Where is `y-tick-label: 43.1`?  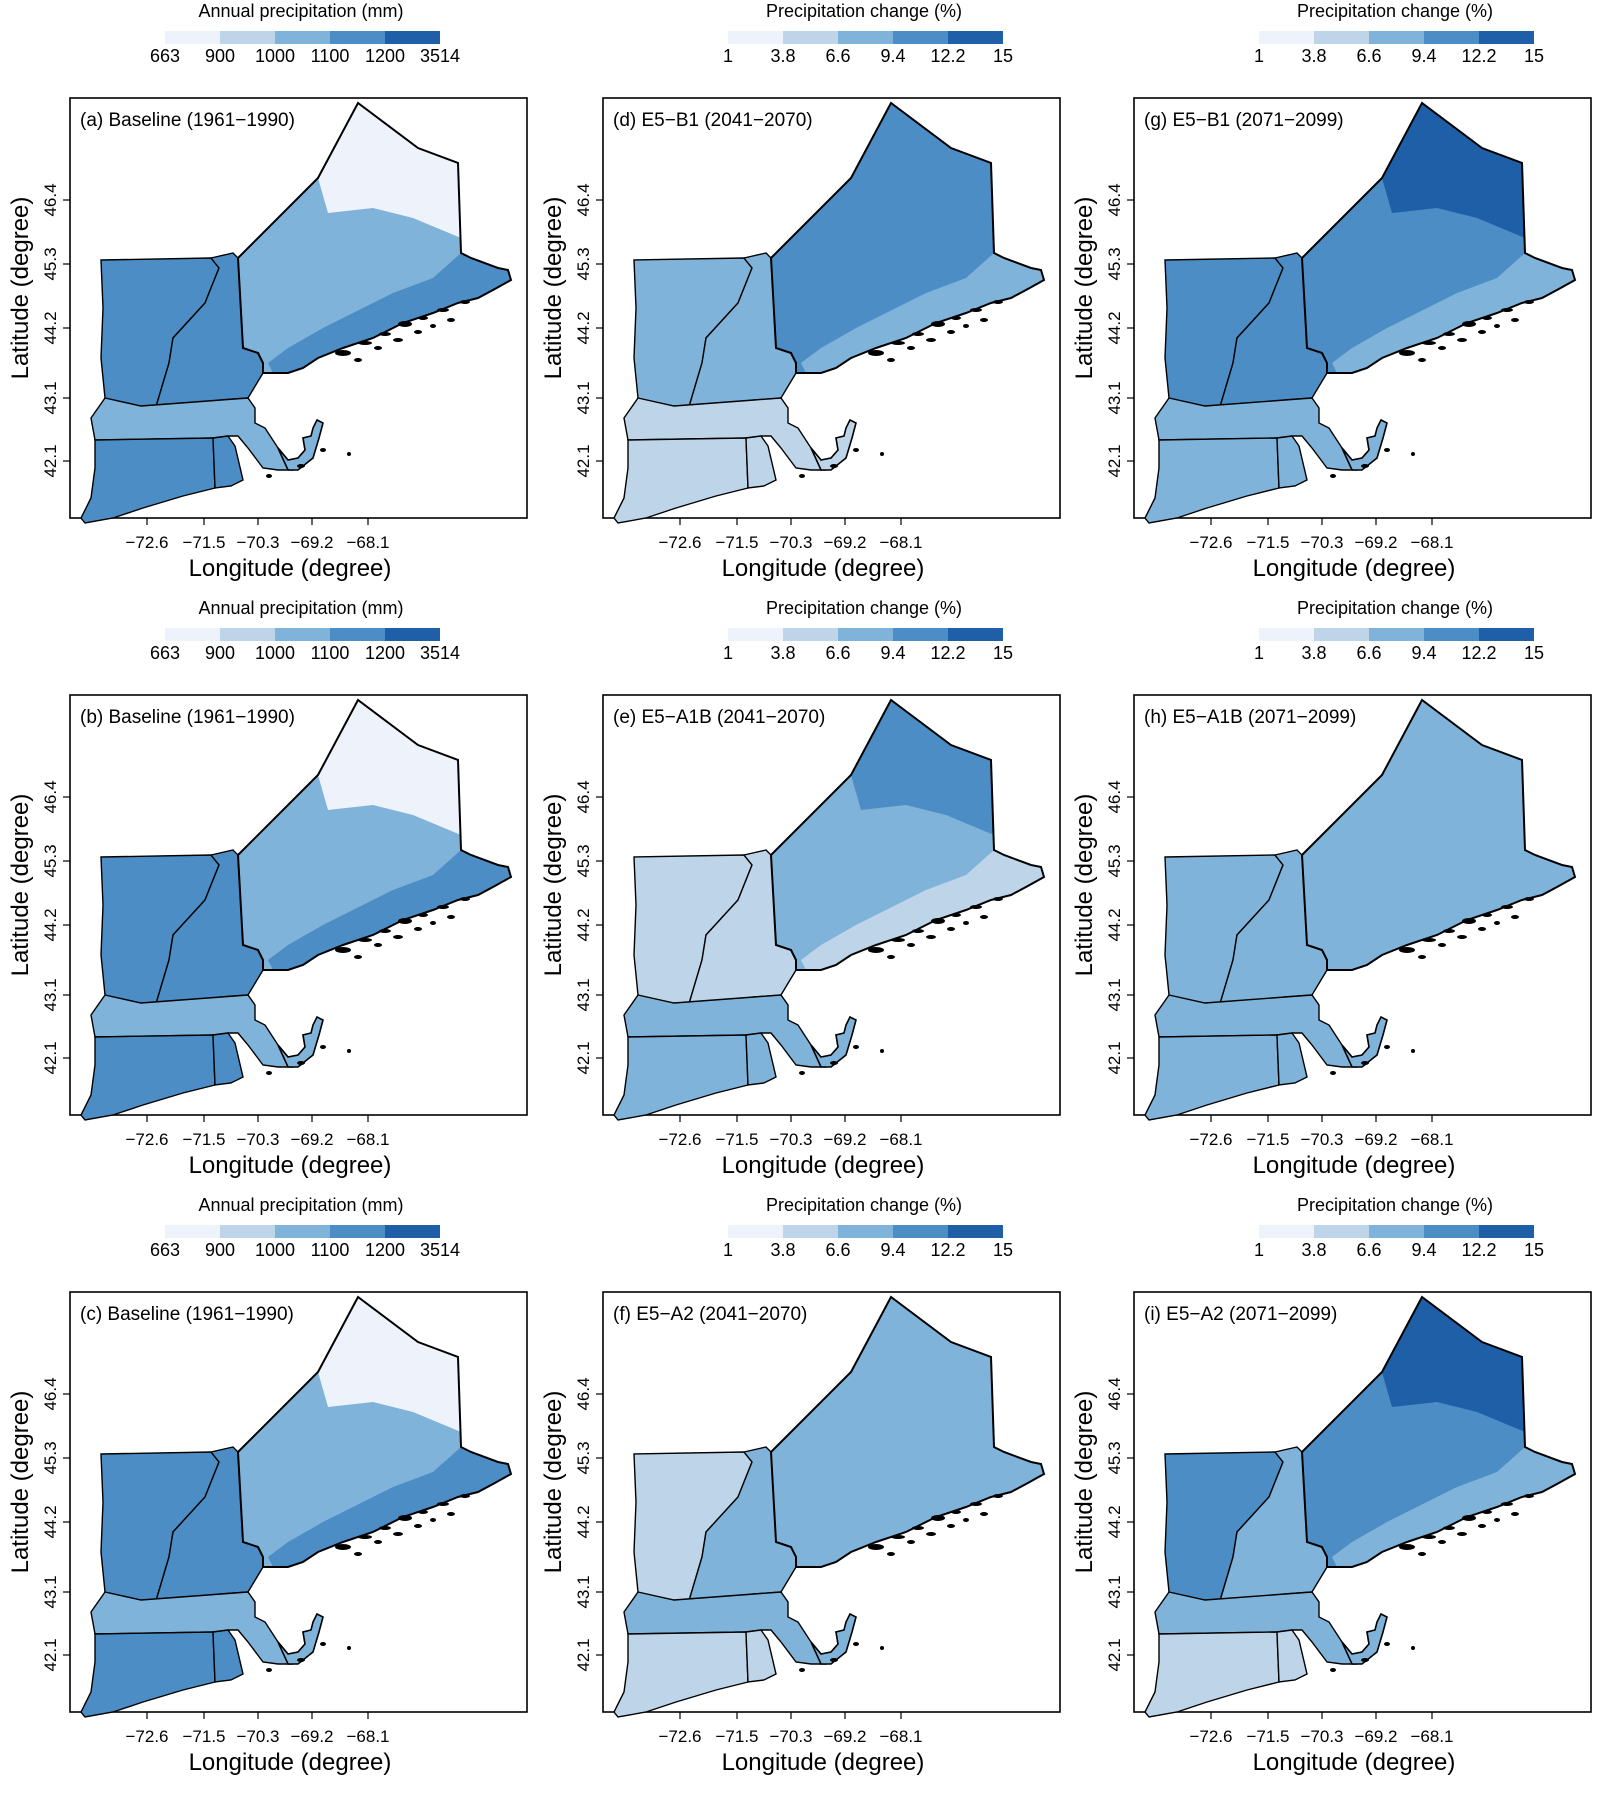
y-tick-label: 43.1 is located at coordinates (583, 1591).